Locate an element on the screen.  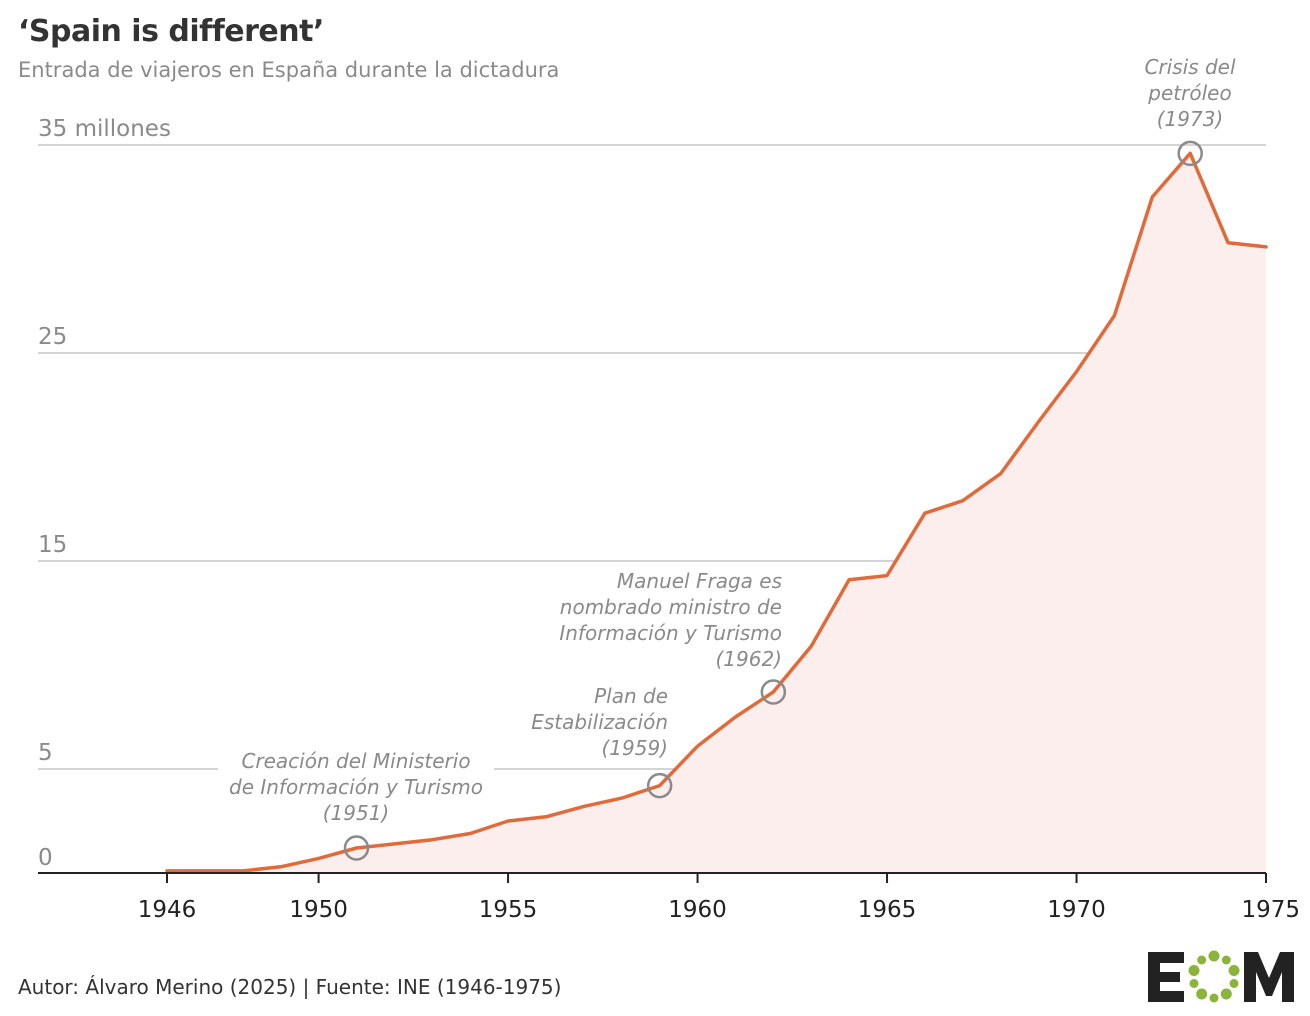
annotation-text-1962-3: (1962) is located at coordinates (748, 659).